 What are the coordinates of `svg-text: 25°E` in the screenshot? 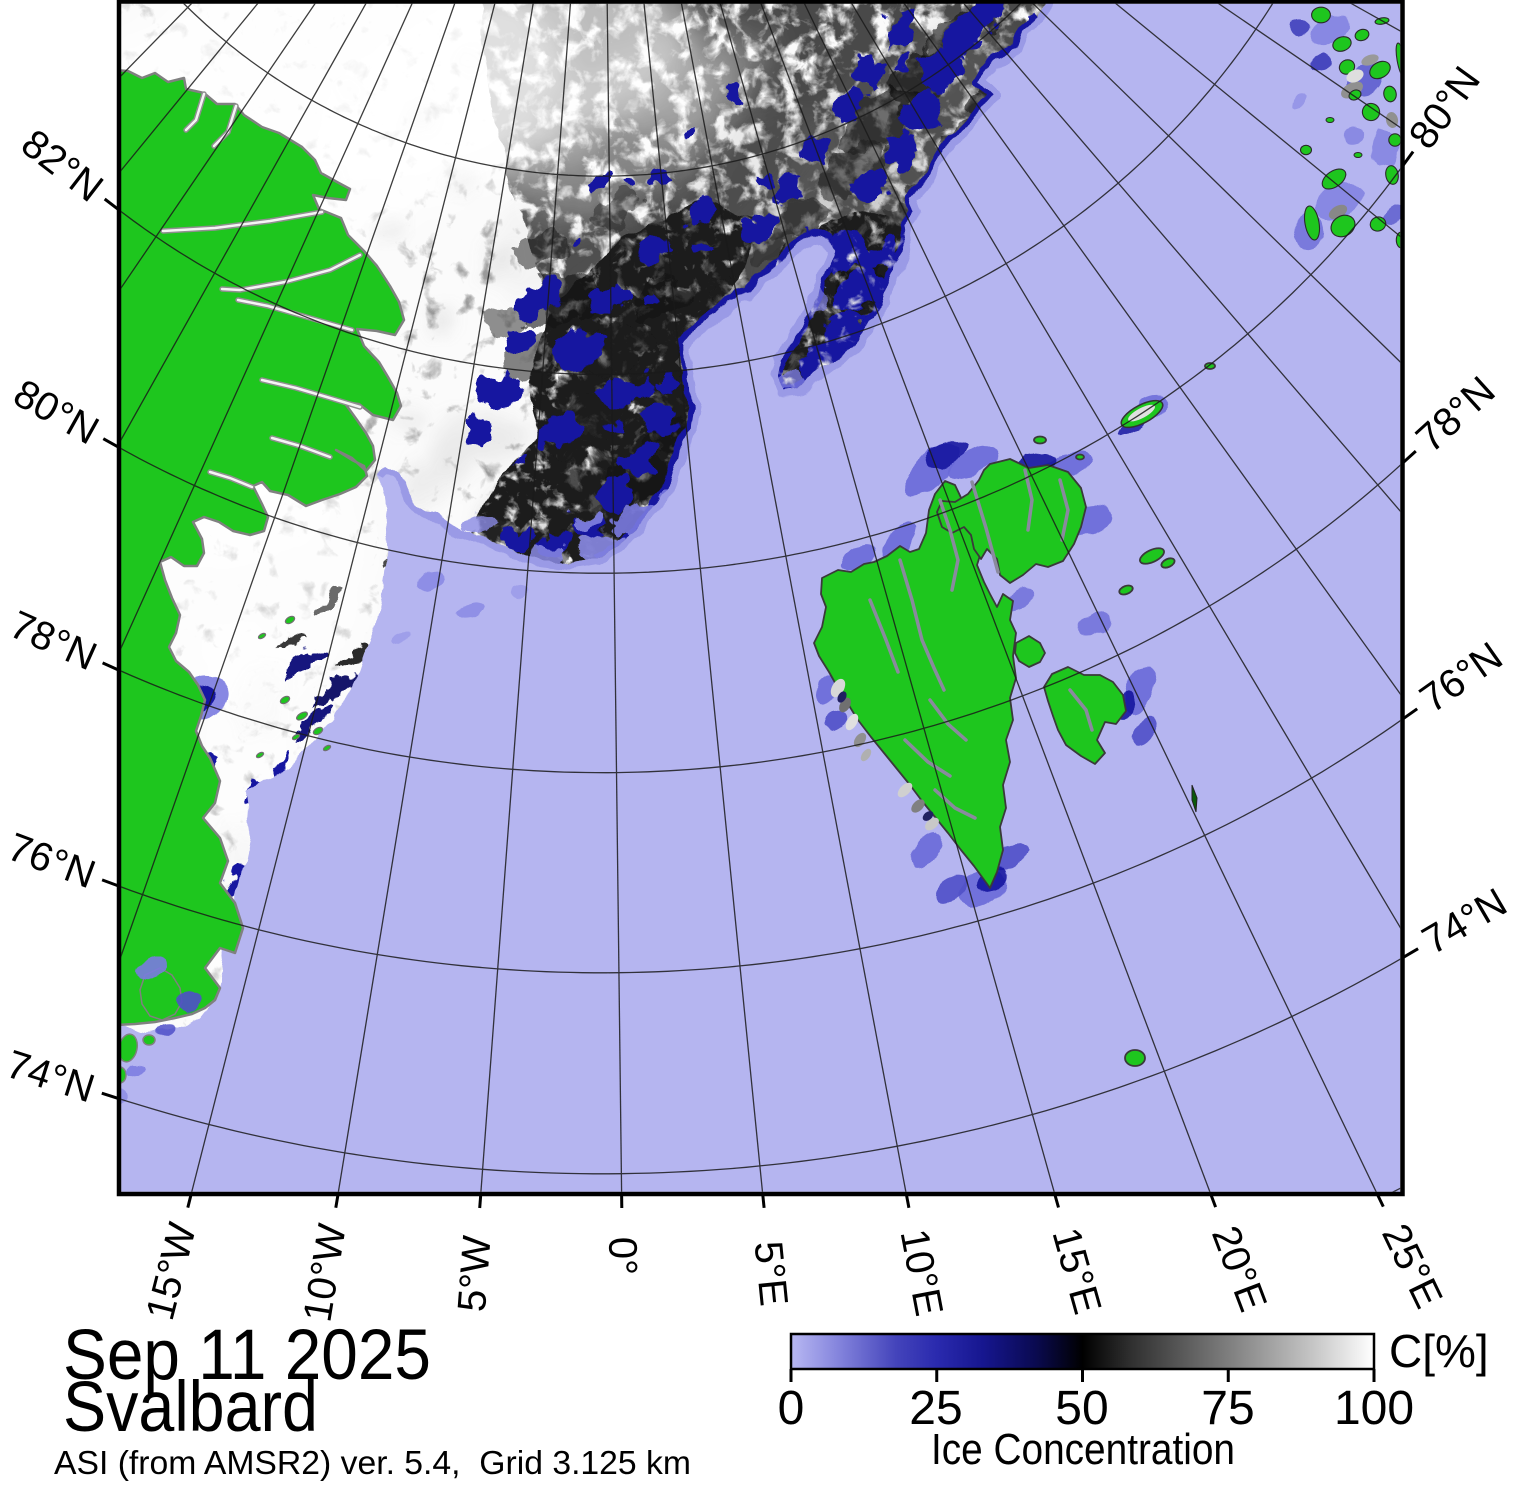 It's located at (1411, 1266).